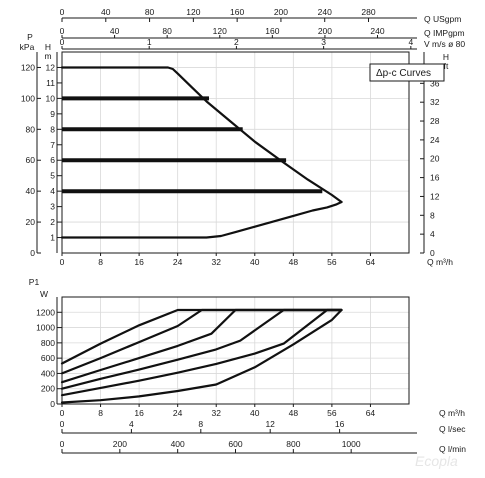  What do you see at coordinates (51, 98) in the screenshot?
I see `m-tick-label: 10` at bounding box center [51, 98].